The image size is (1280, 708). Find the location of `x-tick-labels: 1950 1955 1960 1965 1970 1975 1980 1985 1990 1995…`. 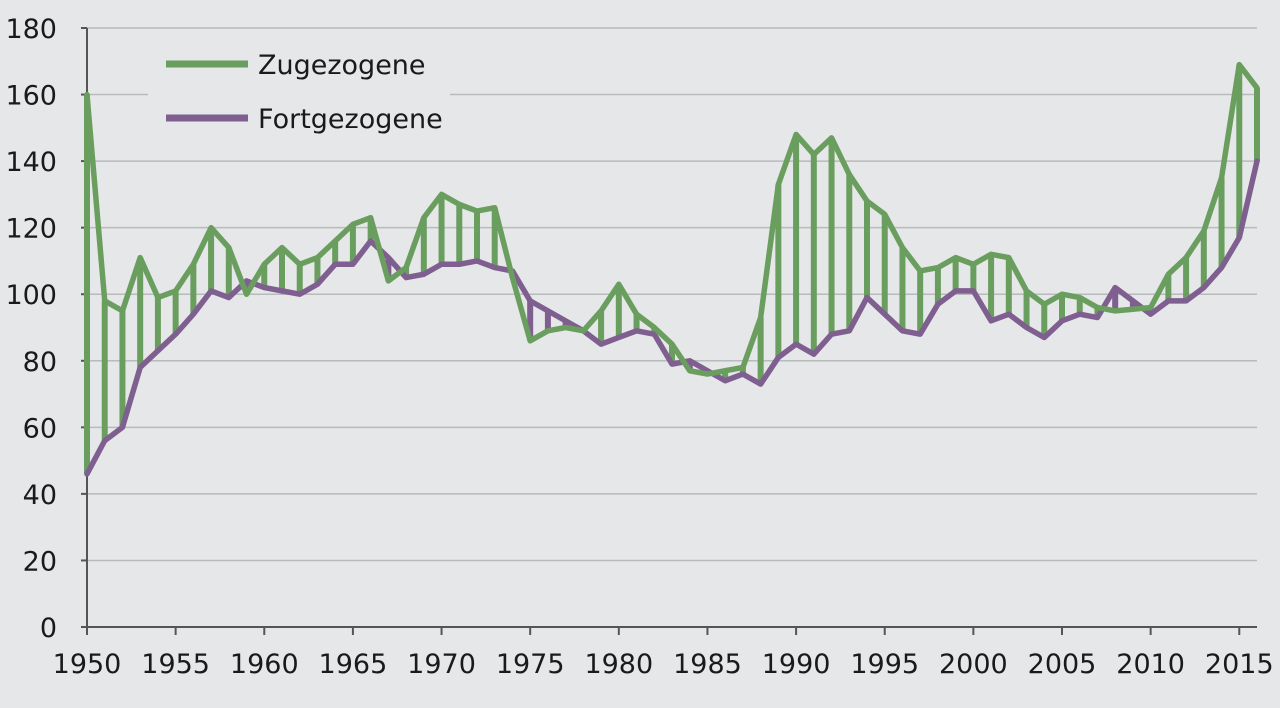

x-tick-labels: 1950 1955 1960 1965 1970 1975 1980 1985 1990 1995… is located at coordinates (663, 653).